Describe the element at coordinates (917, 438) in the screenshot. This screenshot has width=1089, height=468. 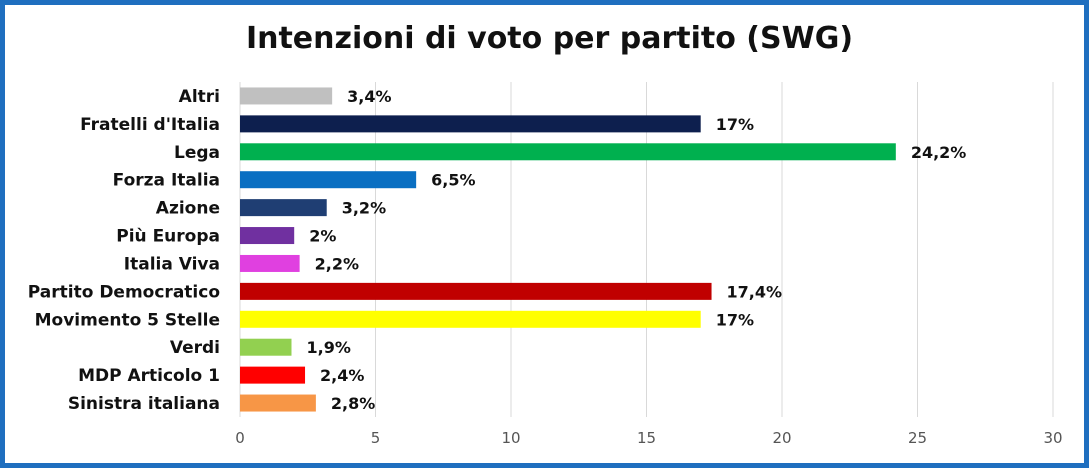
I see `x-tick-label-25: 25` at that location.